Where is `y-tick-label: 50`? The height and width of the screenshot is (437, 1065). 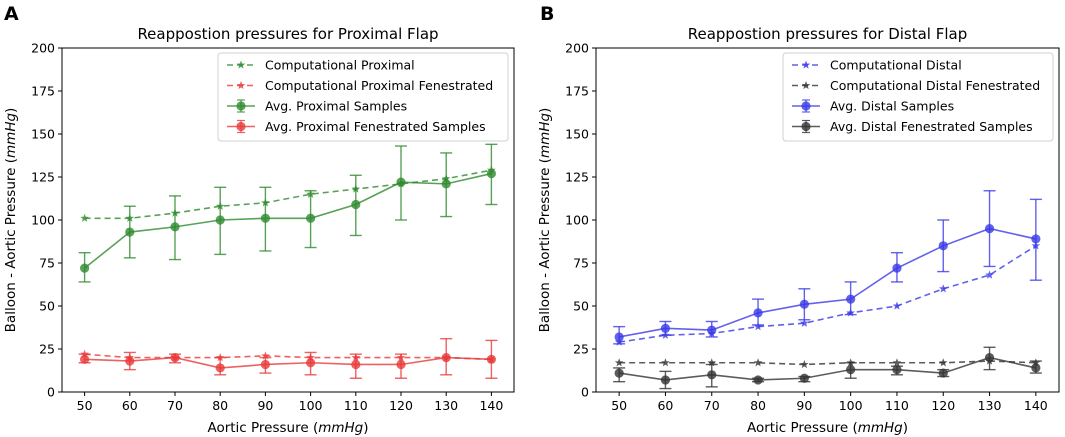
y-tick-label: 50 is located at coordinates (47, 306).